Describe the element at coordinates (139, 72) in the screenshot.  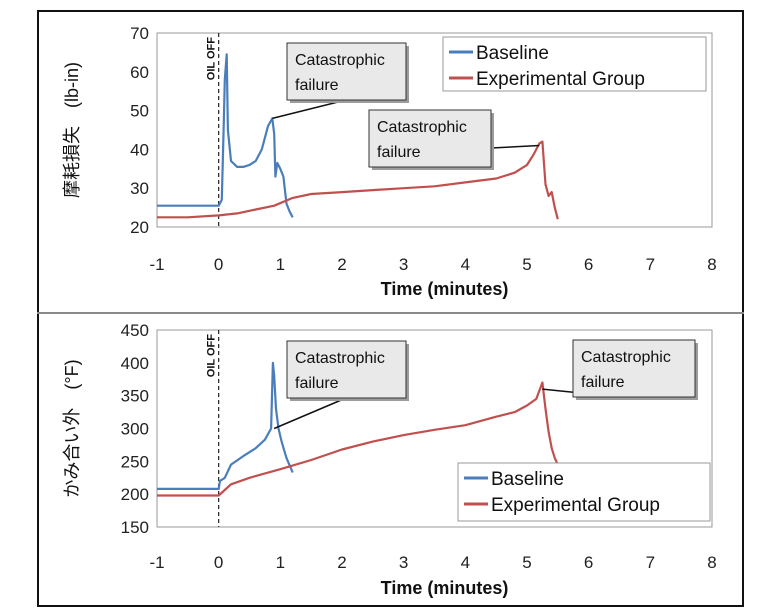
I see `y-tick-label: 60` at that location.